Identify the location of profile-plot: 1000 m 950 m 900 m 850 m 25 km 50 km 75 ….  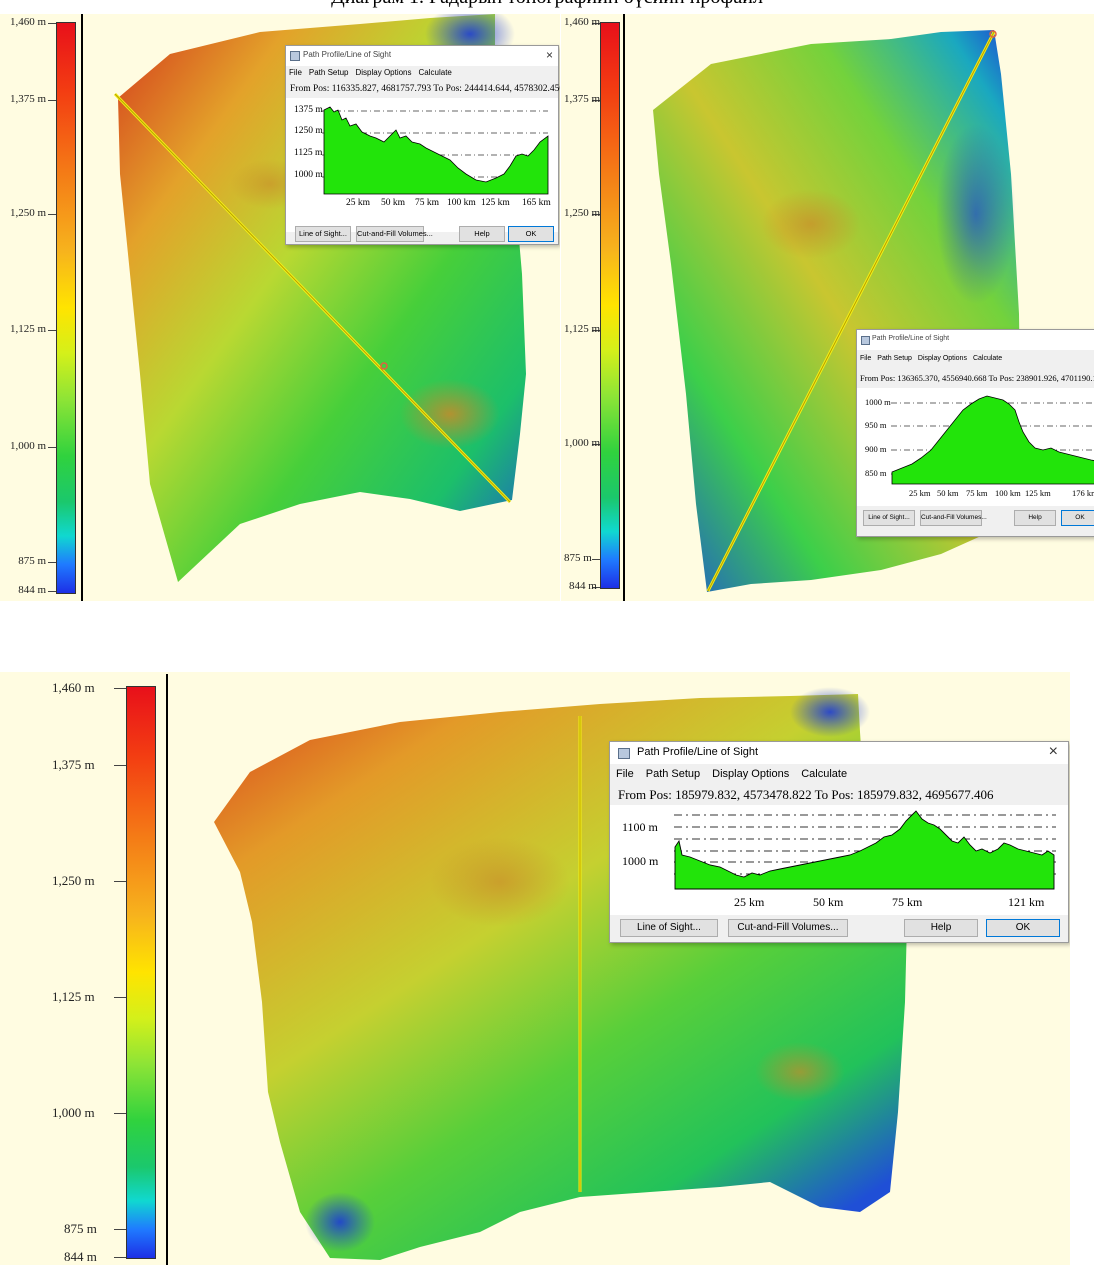
(975, 447).